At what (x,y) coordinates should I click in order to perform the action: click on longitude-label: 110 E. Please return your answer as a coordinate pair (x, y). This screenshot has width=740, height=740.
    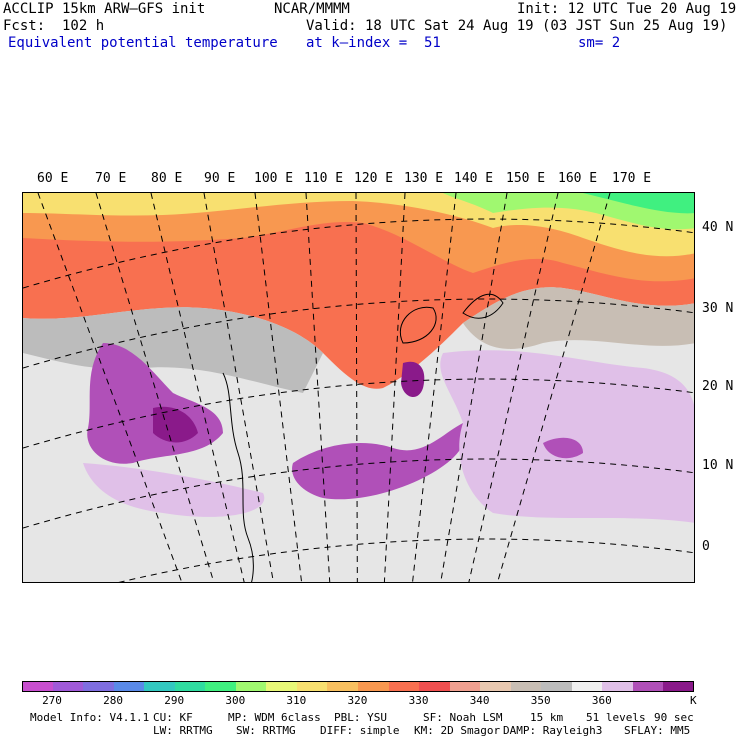
    Looking at the image, I should click on (324, 178).